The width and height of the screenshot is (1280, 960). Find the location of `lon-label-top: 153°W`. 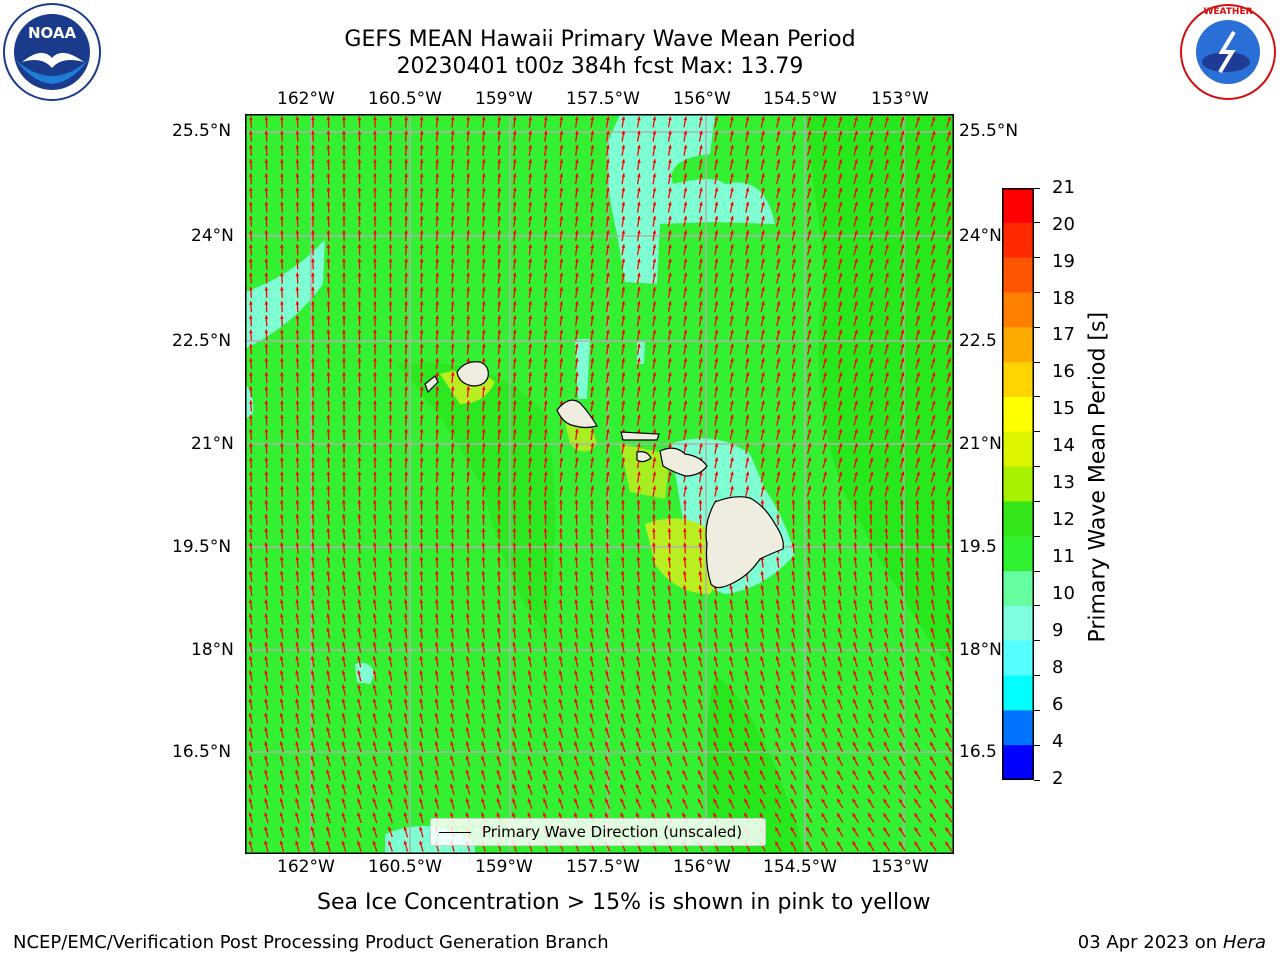

lon-label-top: 153°W is located at coordinates (900, 99).